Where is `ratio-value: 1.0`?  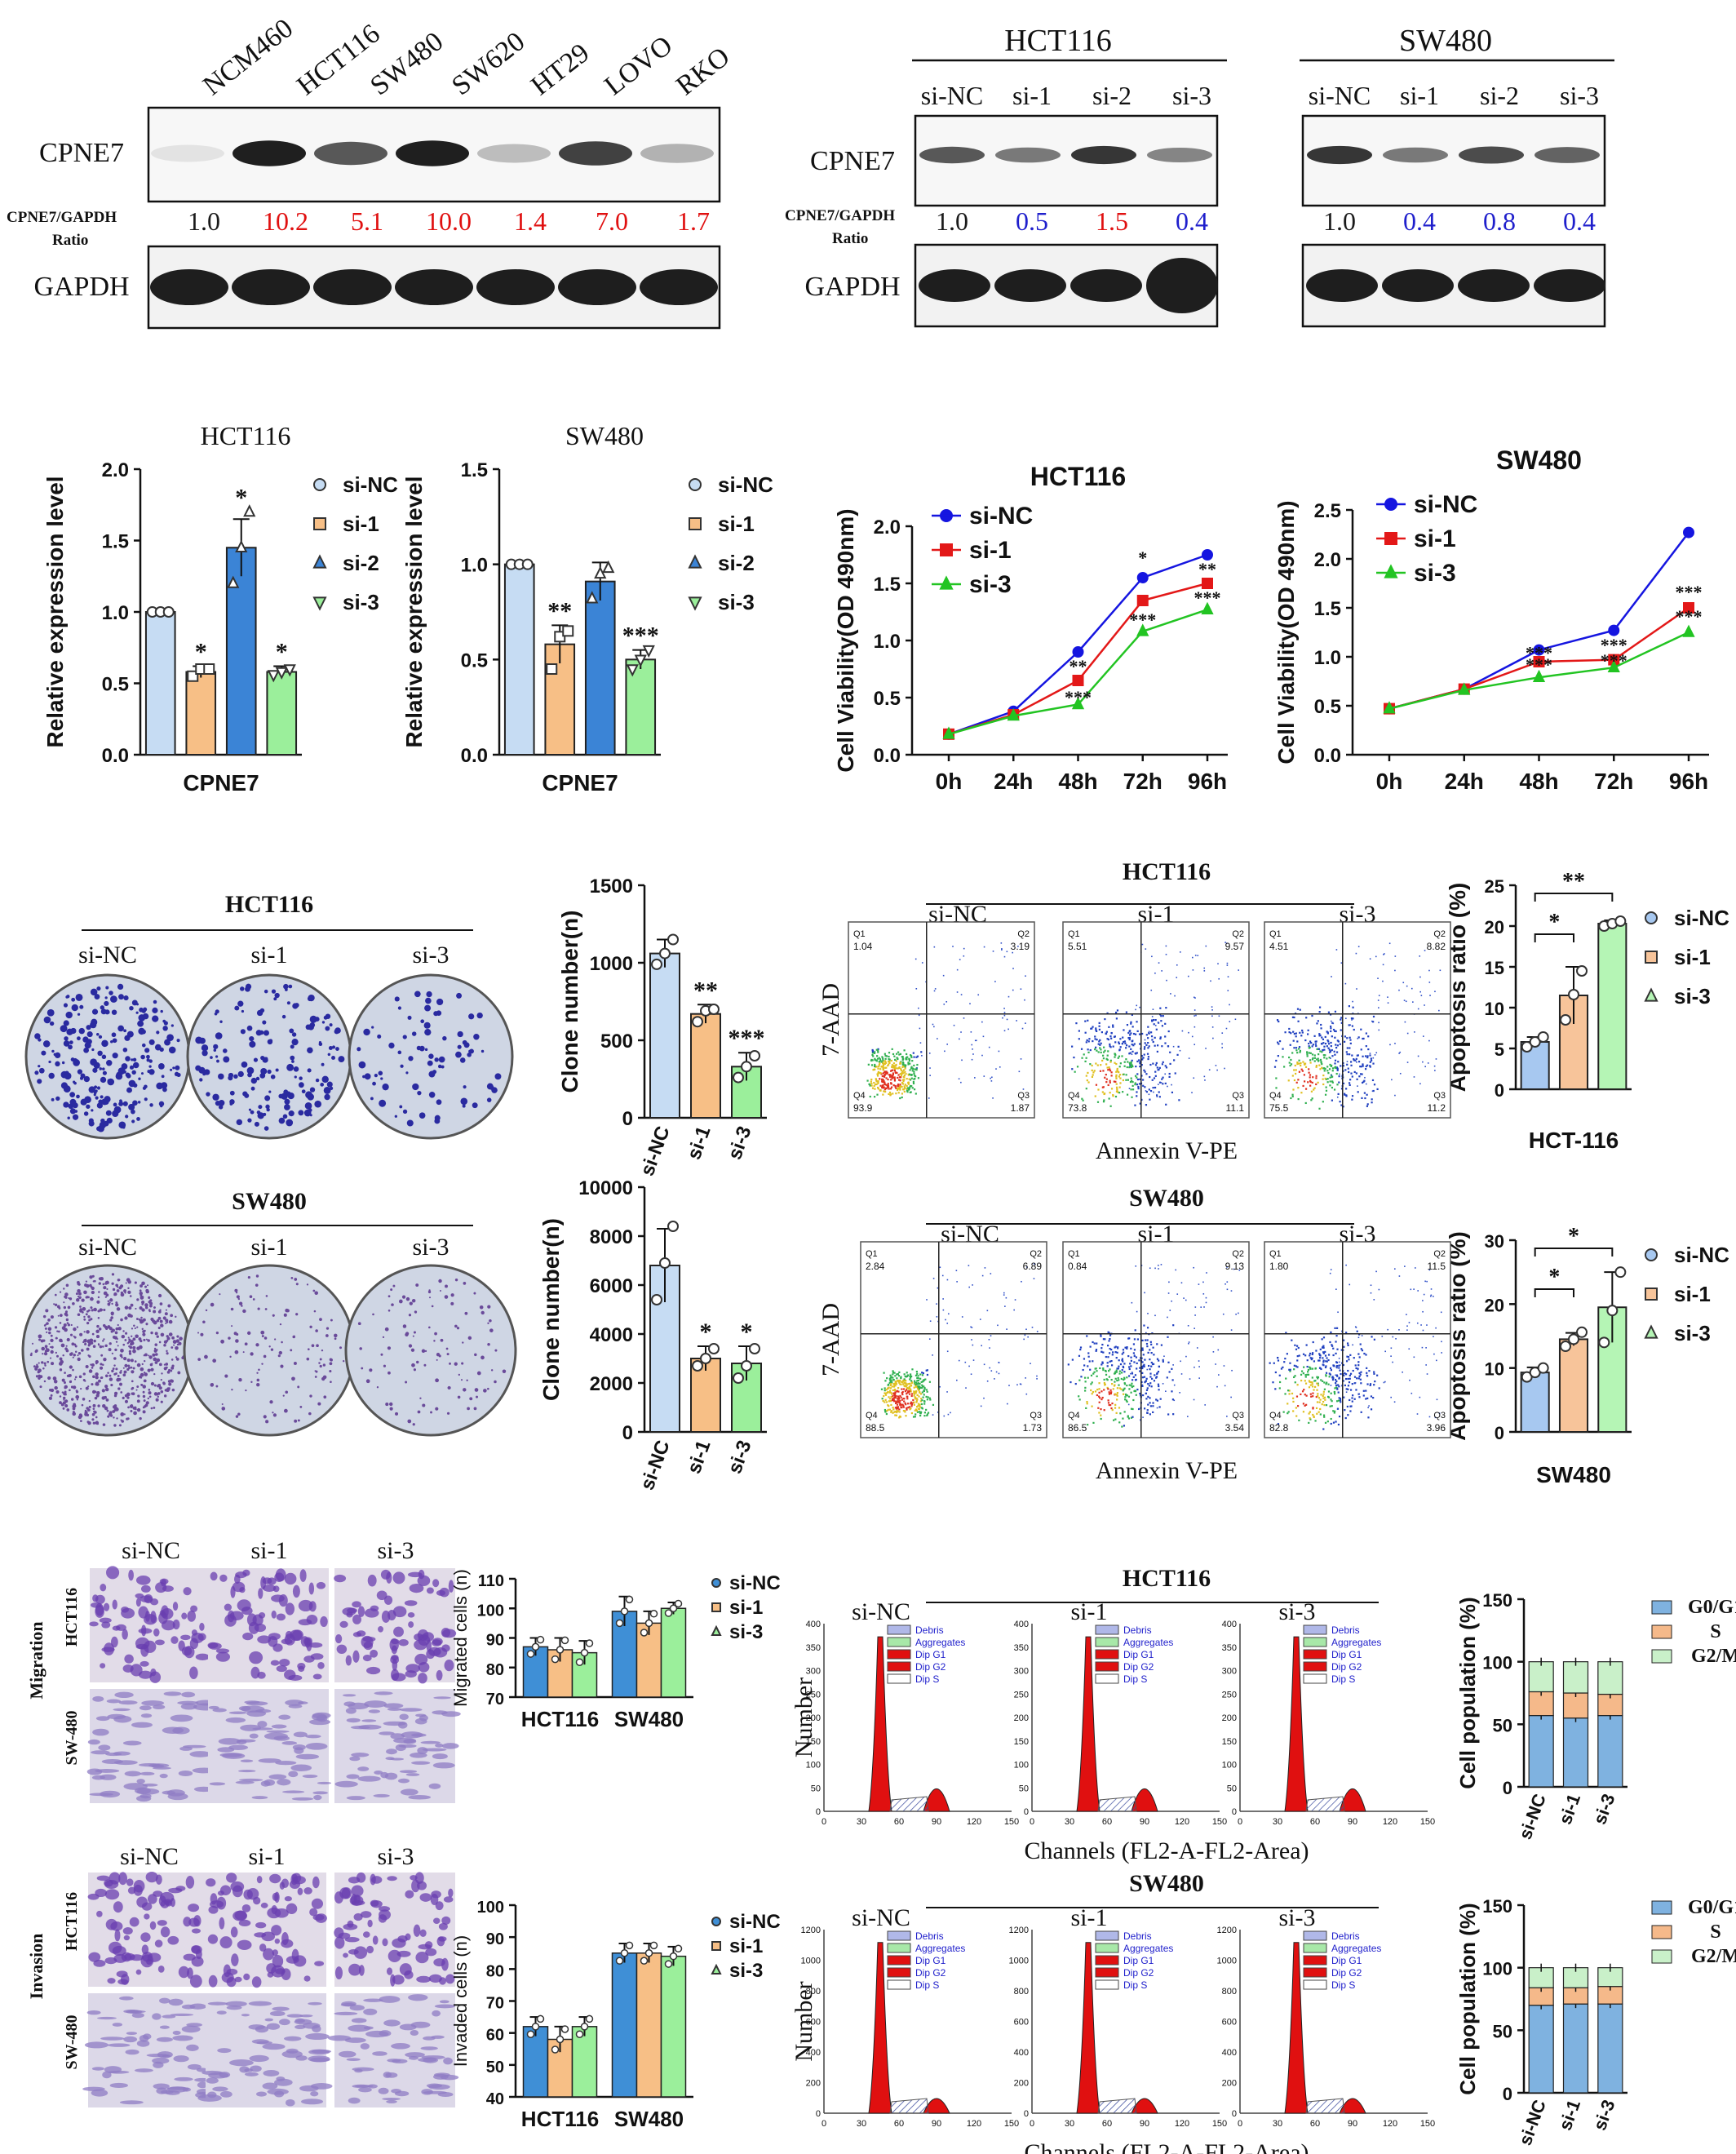
ratio-value: 1.0 is located at coordinates (952, 221).